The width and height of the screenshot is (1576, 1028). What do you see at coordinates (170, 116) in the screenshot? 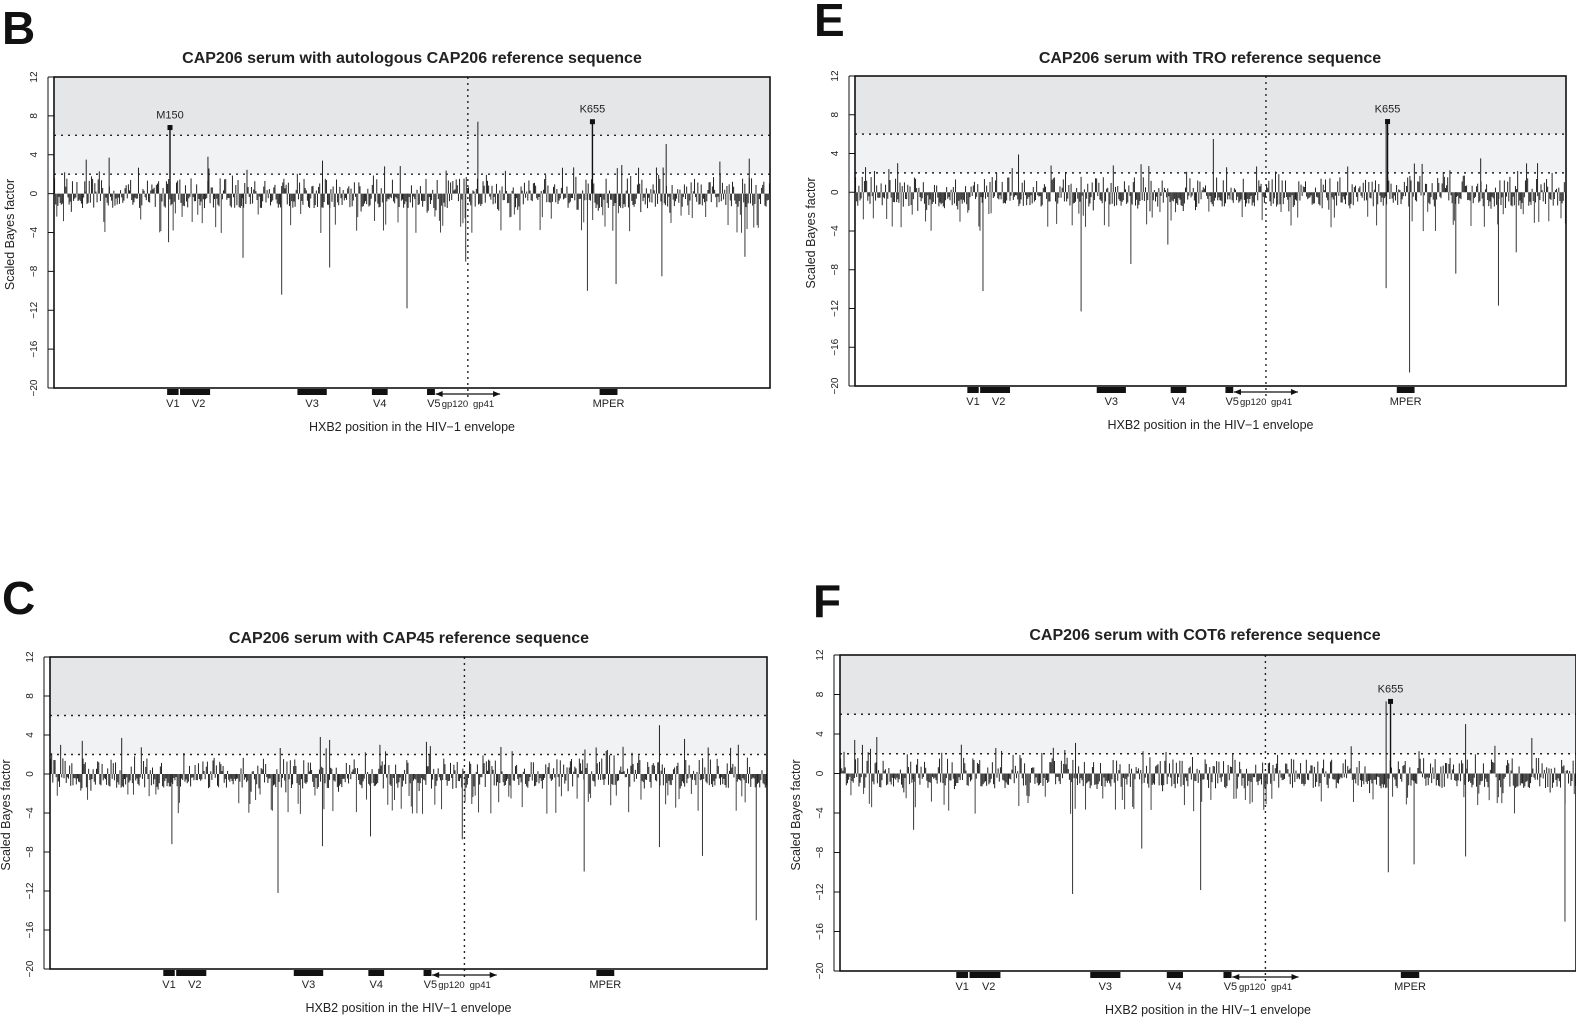
I see `annotation-label: M150` at bounding box center [170, 116].